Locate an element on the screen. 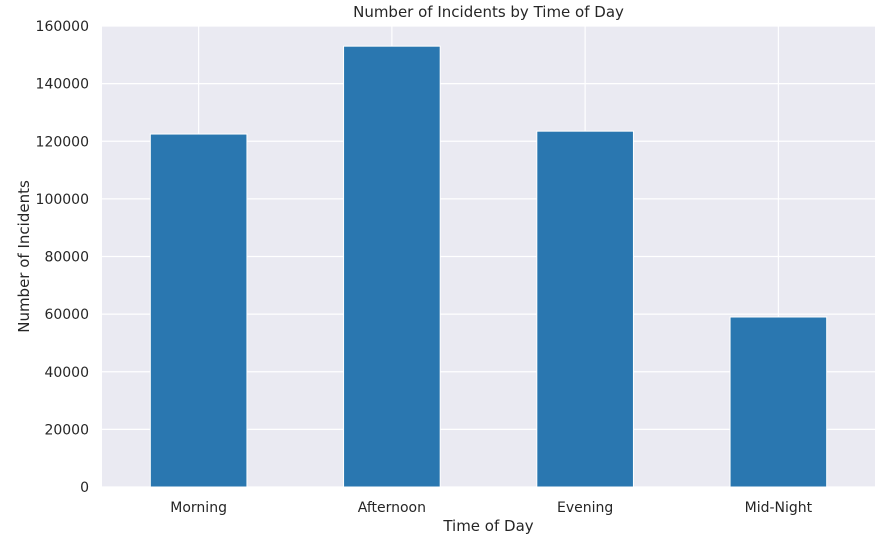 This screenshot has width=881, height=536. y-tick-label: 140000 is located at coordinates (62, 85).